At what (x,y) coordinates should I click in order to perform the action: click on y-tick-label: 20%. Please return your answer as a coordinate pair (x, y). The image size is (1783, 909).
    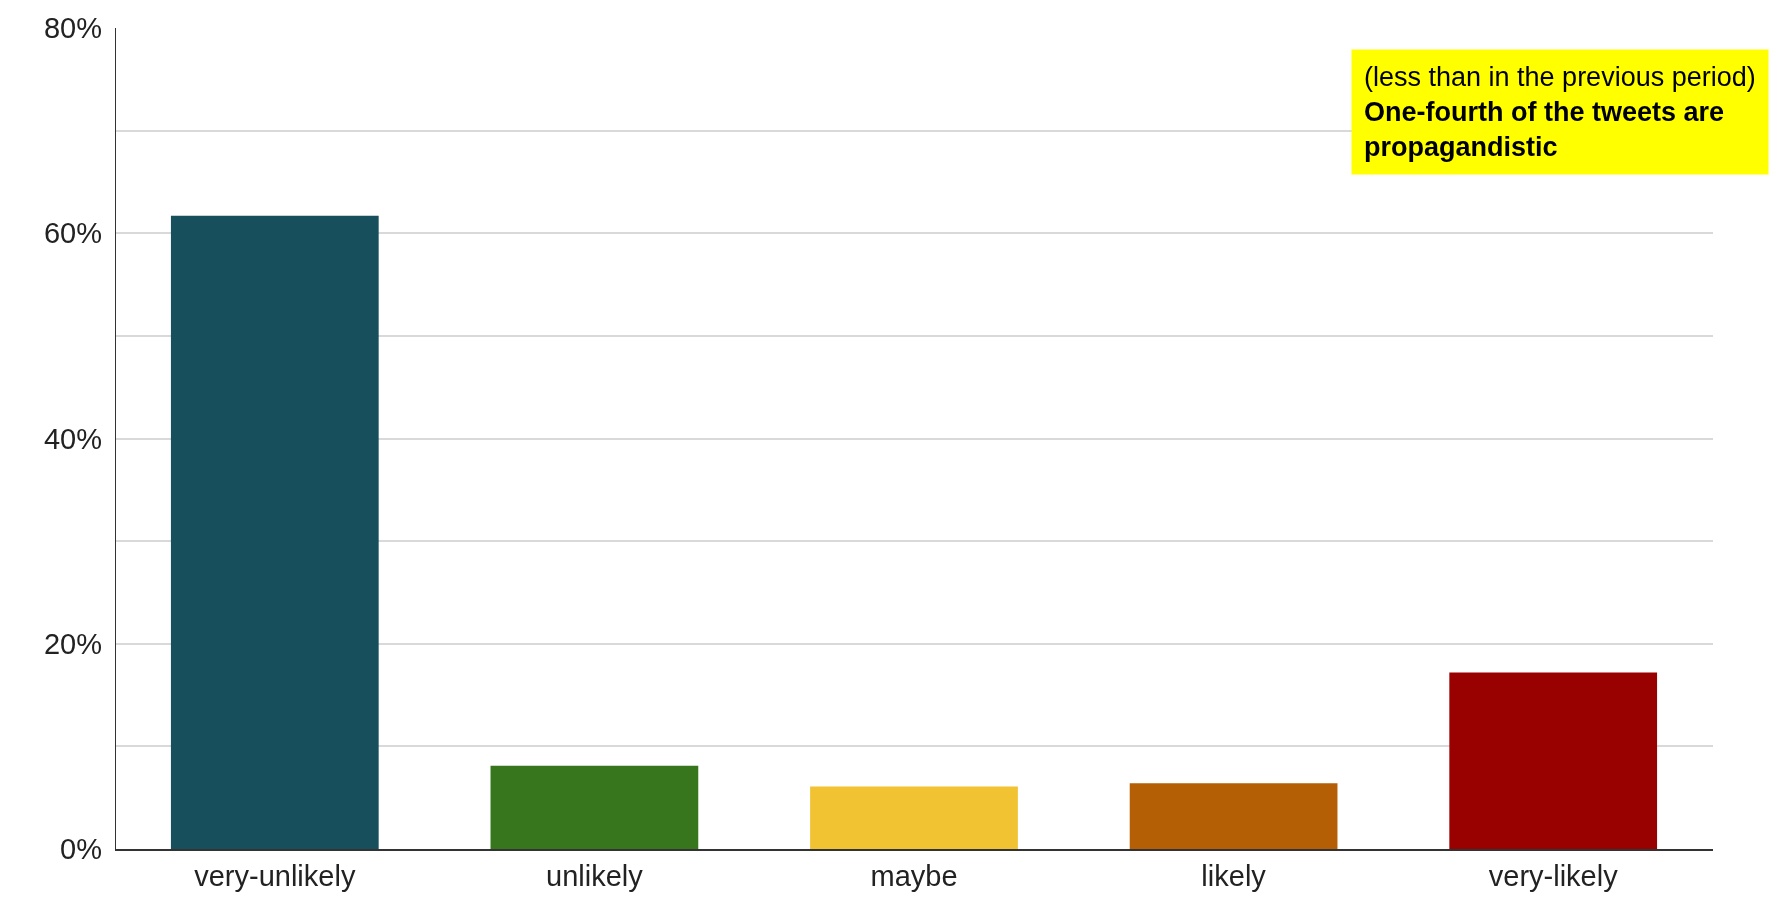
    Looking at the image, I should click on (72, 643).